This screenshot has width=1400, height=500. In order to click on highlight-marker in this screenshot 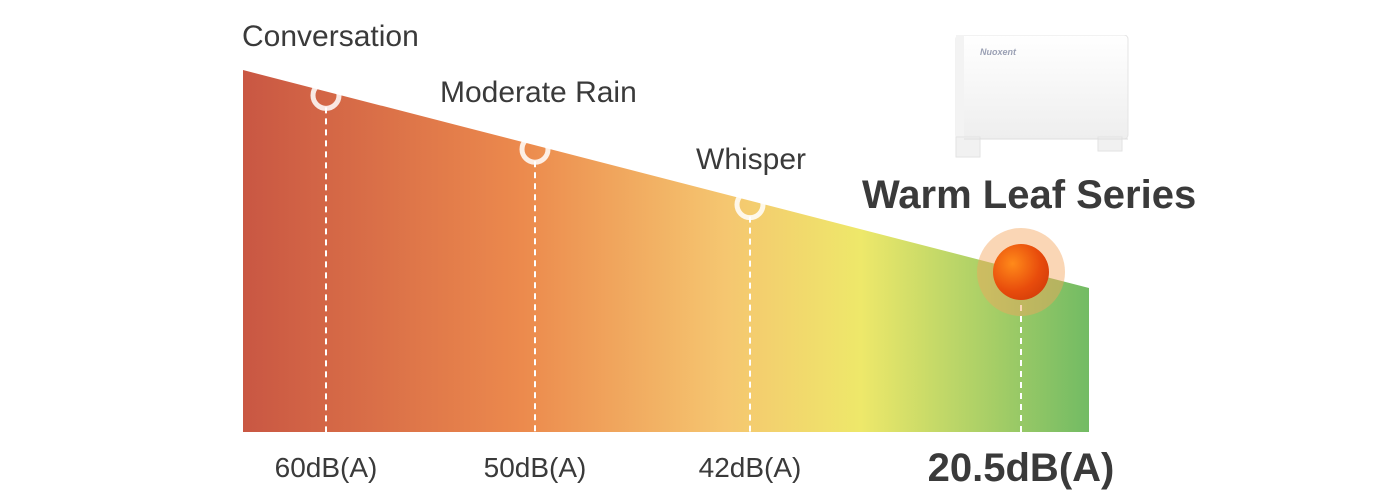, I will do `click(1021, 272)`.